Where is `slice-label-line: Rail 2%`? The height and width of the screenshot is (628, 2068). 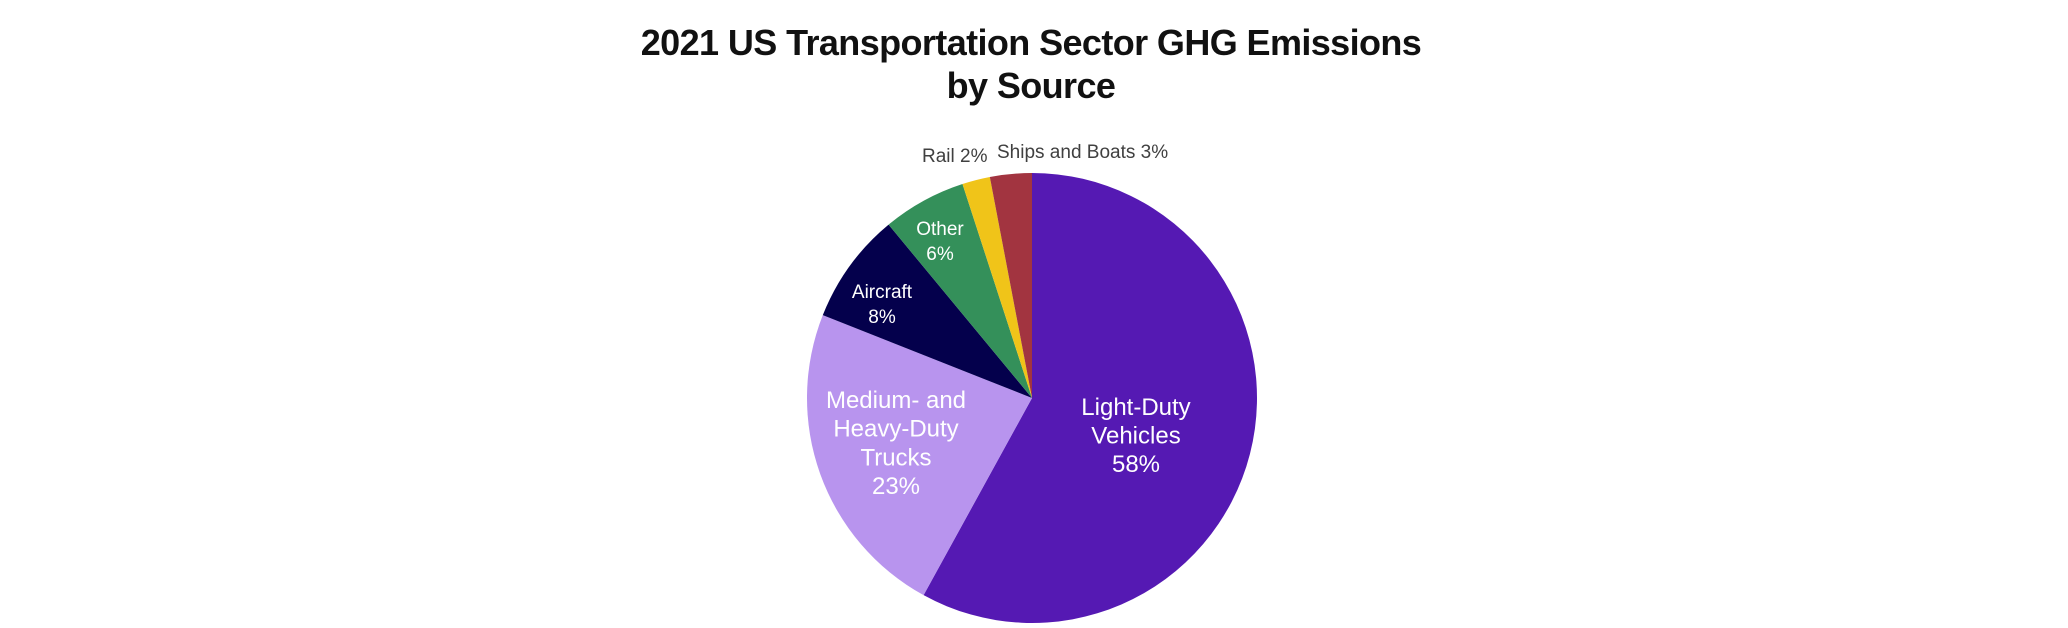 slice-label-line: Rail 2% is located at coordinates (955, 156).